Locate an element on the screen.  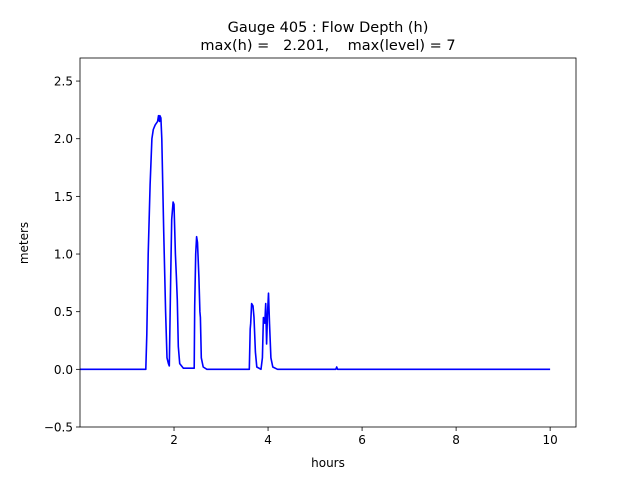
y-tick-label: 0.5 is located at coordinates (63, 312).